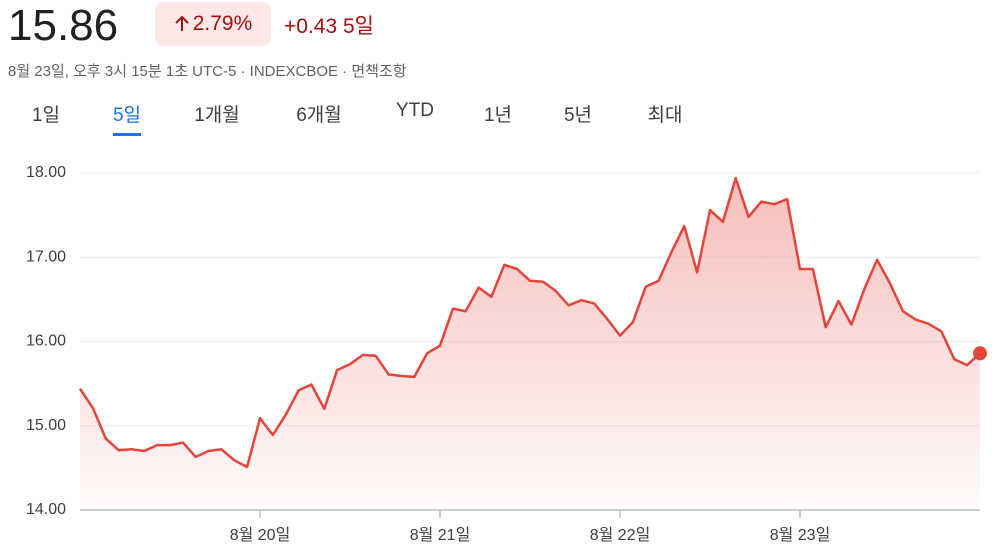  Describe the element at coordinates (46, 256) in the screenshot. I see `y-tick-label: 17.00` at that location.